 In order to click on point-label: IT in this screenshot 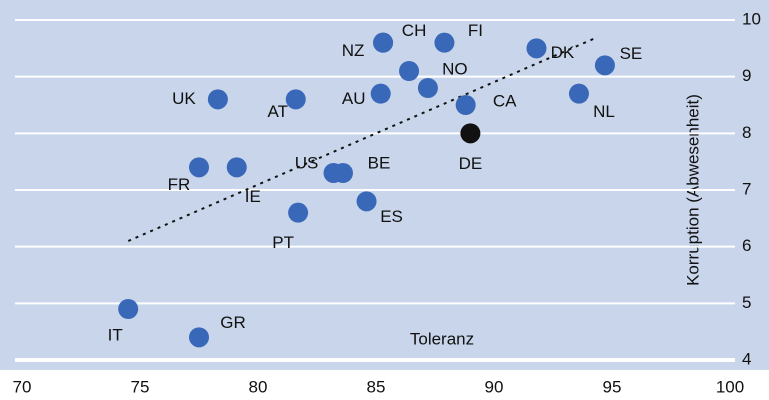, I will do `click(115, 334)`.